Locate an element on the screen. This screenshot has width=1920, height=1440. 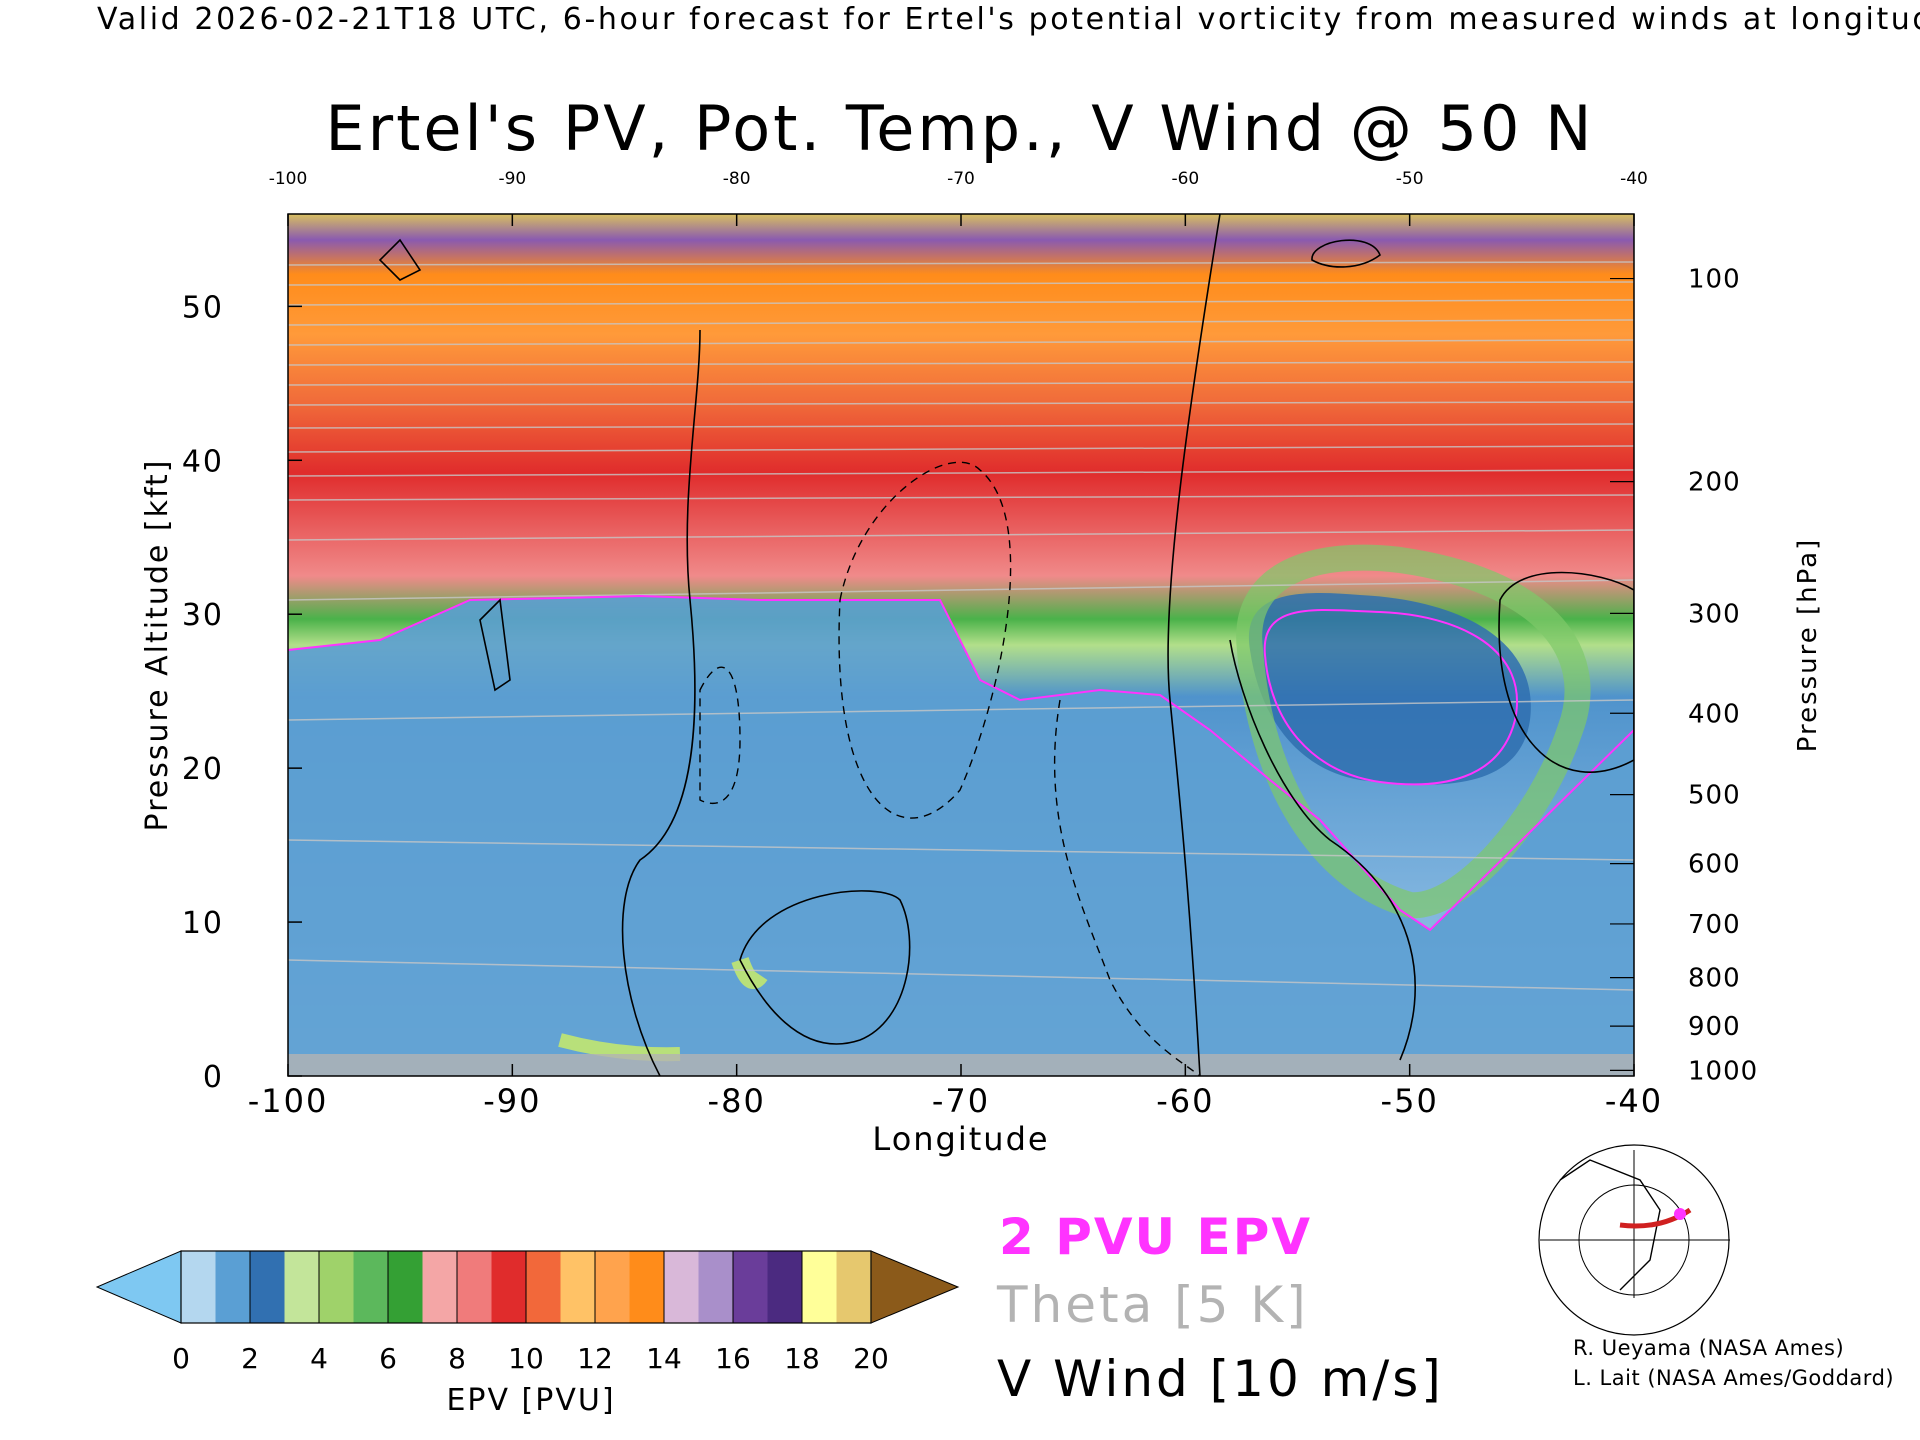
colorbar-tick-label: 14 is located at coordinates (664, 1358).